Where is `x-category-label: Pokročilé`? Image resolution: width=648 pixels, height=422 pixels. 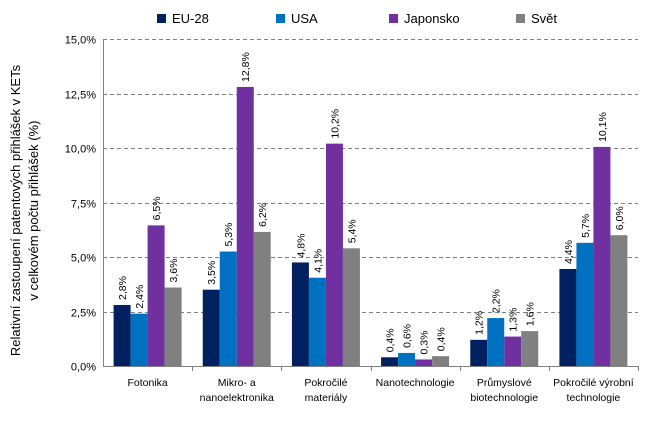
x-category-label: Pokročilé is located at coordinates (325, 383).